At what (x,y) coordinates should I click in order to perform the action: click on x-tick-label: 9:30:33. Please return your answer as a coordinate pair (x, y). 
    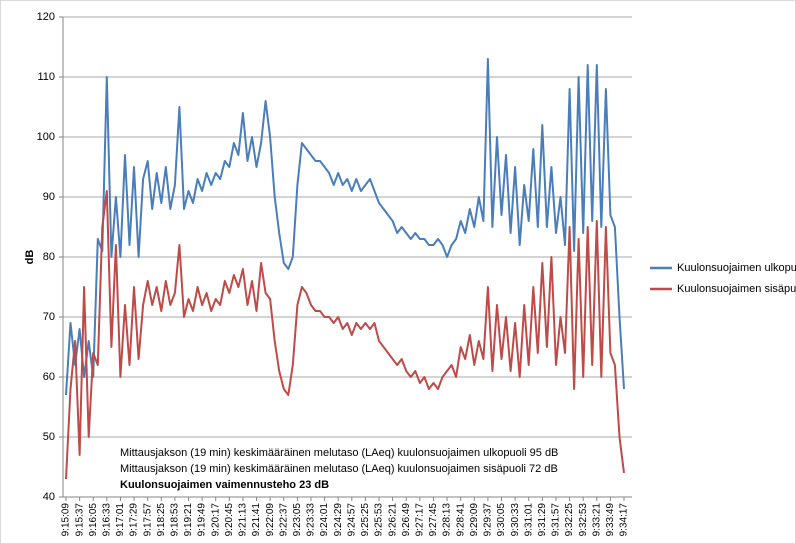
    Looking at the image, I should click on (515, 520).